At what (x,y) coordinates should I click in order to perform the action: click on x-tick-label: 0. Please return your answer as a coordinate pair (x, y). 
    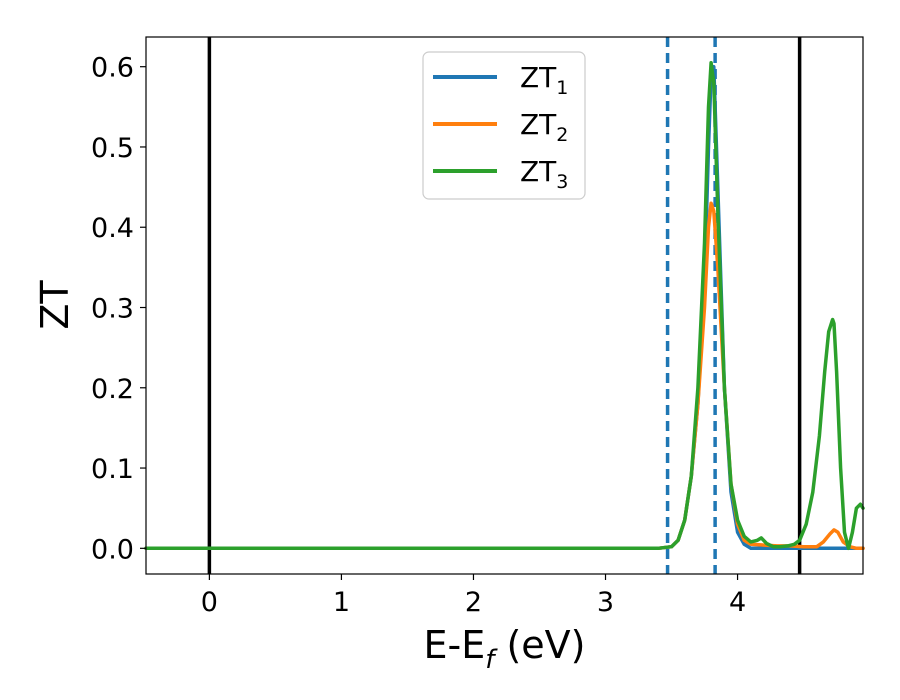
    Looking at the image, I should click on (209, 602).